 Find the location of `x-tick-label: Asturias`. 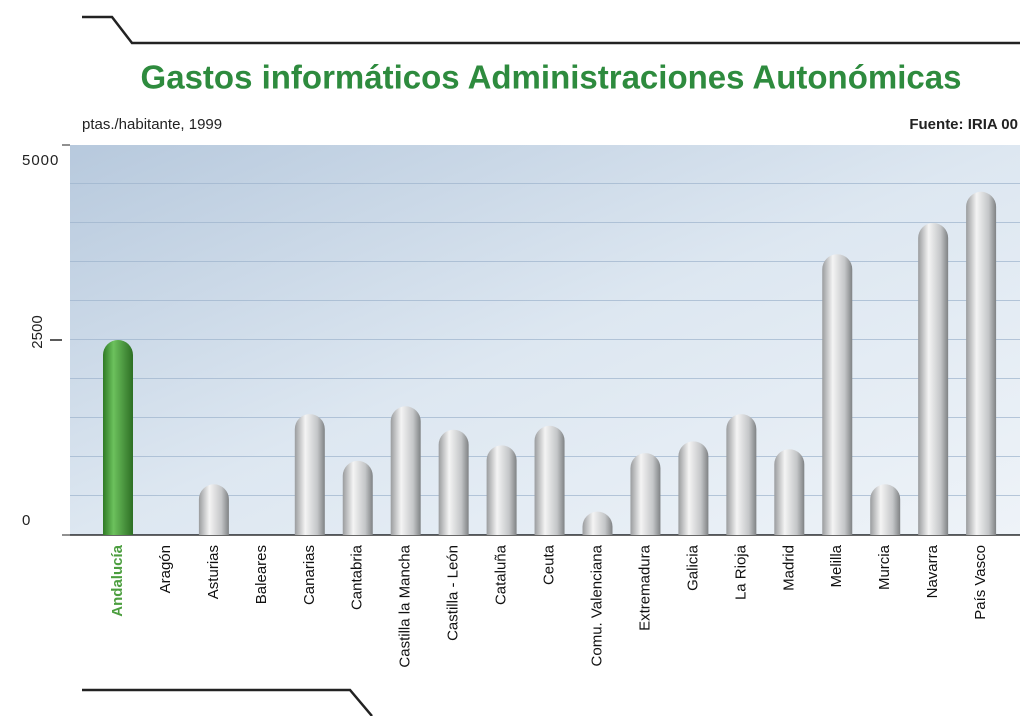

x-tick-label: Asturias is located at coordinates (213, 572).